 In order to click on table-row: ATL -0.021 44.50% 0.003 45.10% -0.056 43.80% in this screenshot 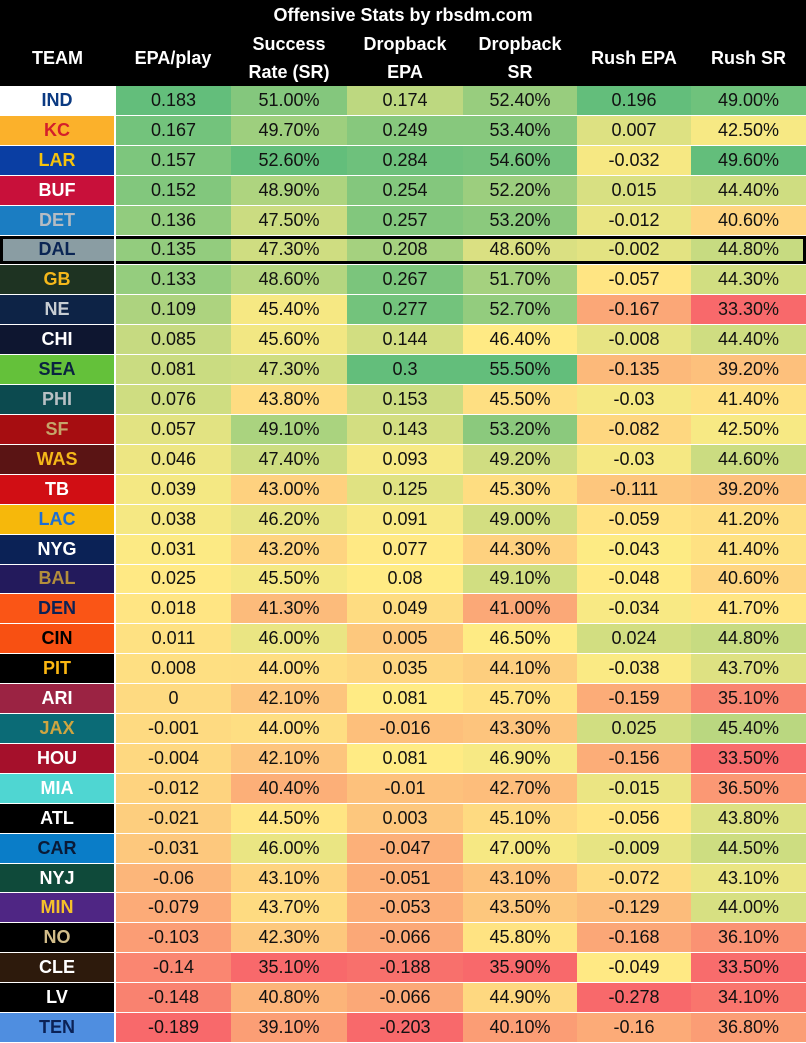, I will do `click(403, 818)`.